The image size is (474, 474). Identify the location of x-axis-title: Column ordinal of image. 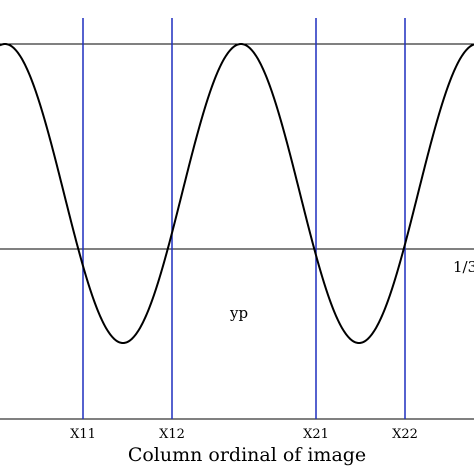
(247, 455).